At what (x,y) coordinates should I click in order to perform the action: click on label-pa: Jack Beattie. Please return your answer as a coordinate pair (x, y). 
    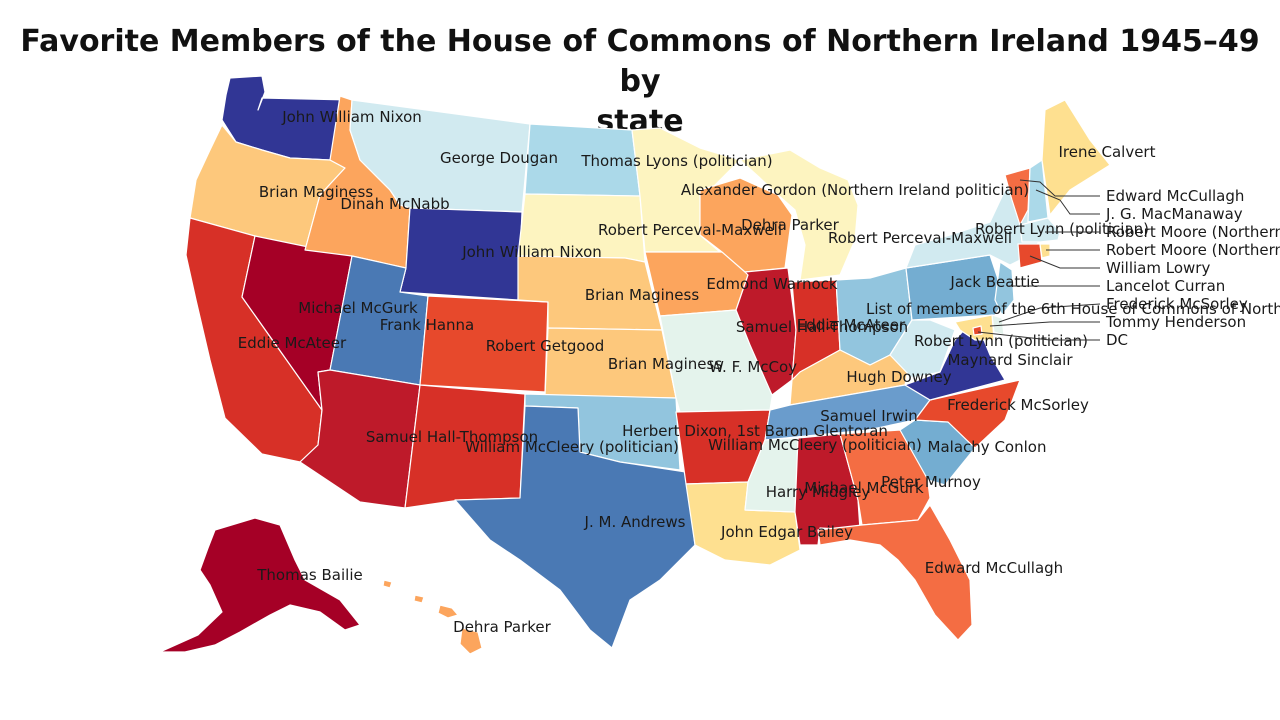
    Looking at the image, I should click on (994, 282).